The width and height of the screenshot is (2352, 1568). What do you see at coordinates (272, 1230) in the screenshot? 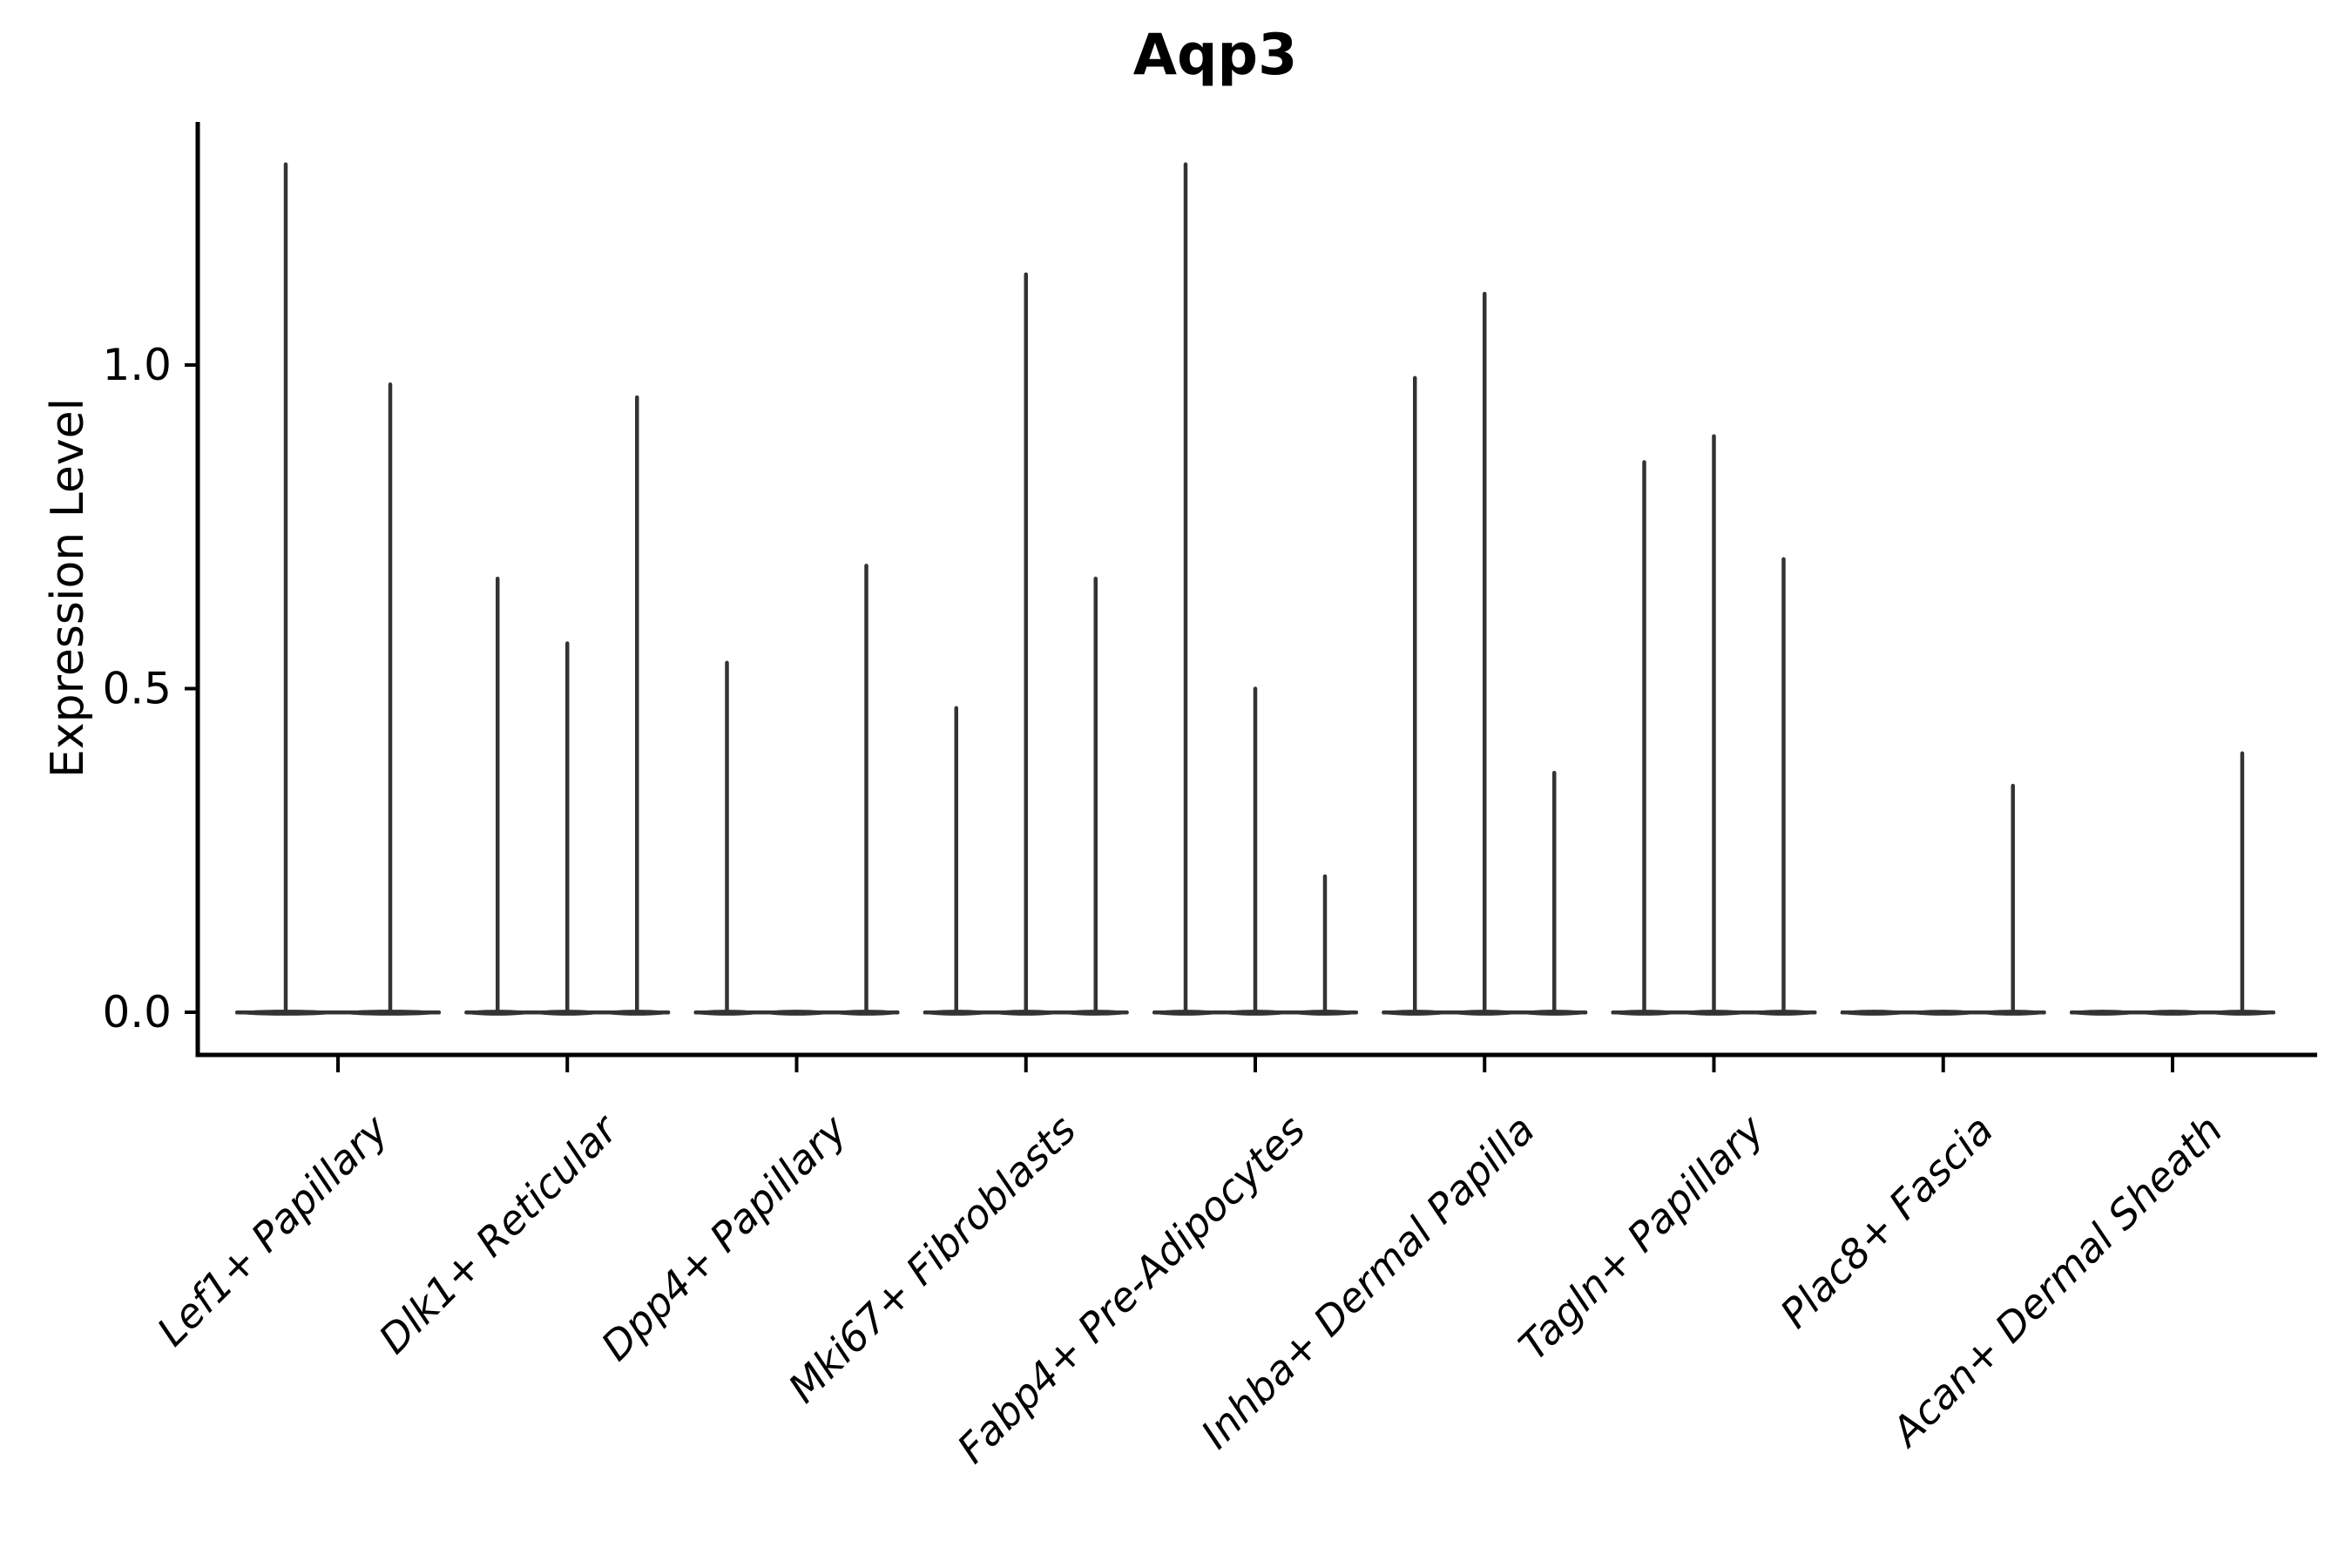
I see `x-category-label: Lef1+ Papillary` at bounding box center [272, 1230].